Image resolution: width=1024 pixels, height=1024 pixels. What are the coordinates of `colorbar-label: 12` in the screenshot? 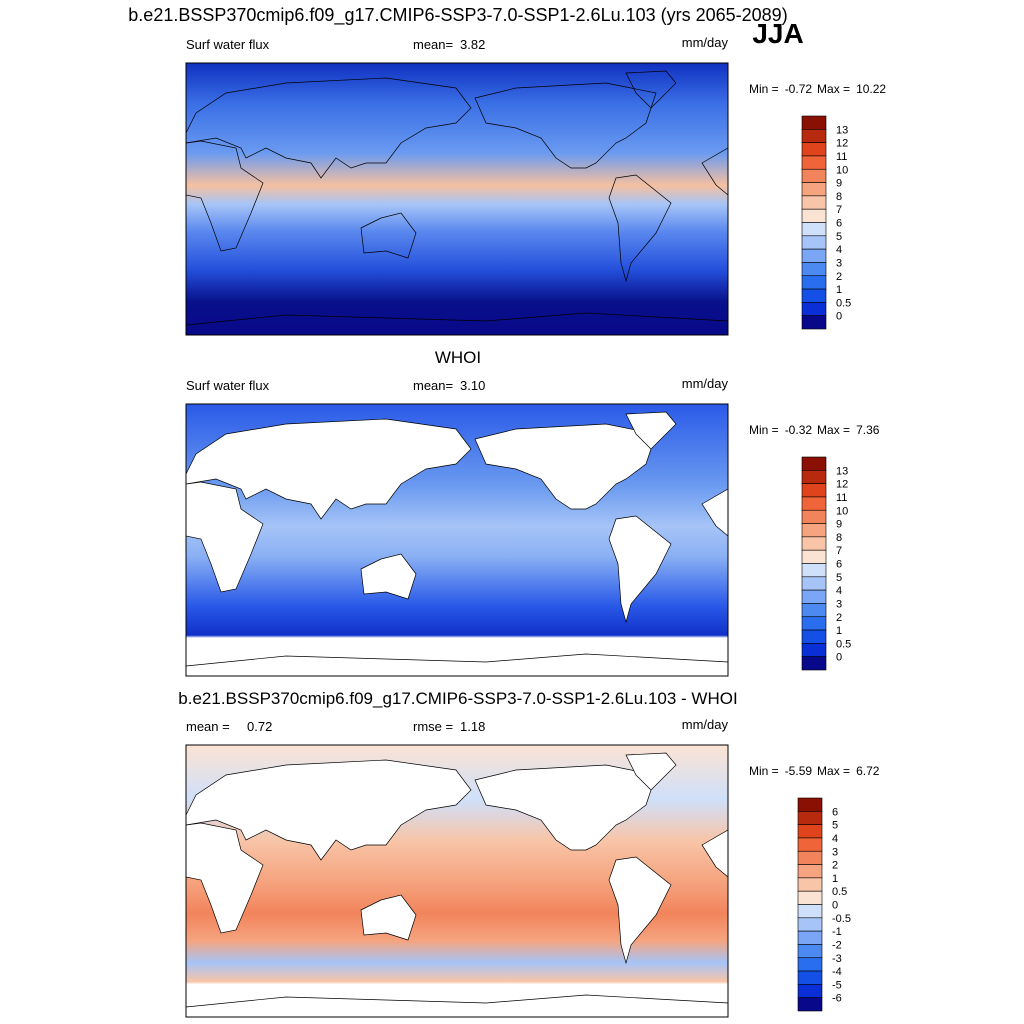 It's located at (842, 144).